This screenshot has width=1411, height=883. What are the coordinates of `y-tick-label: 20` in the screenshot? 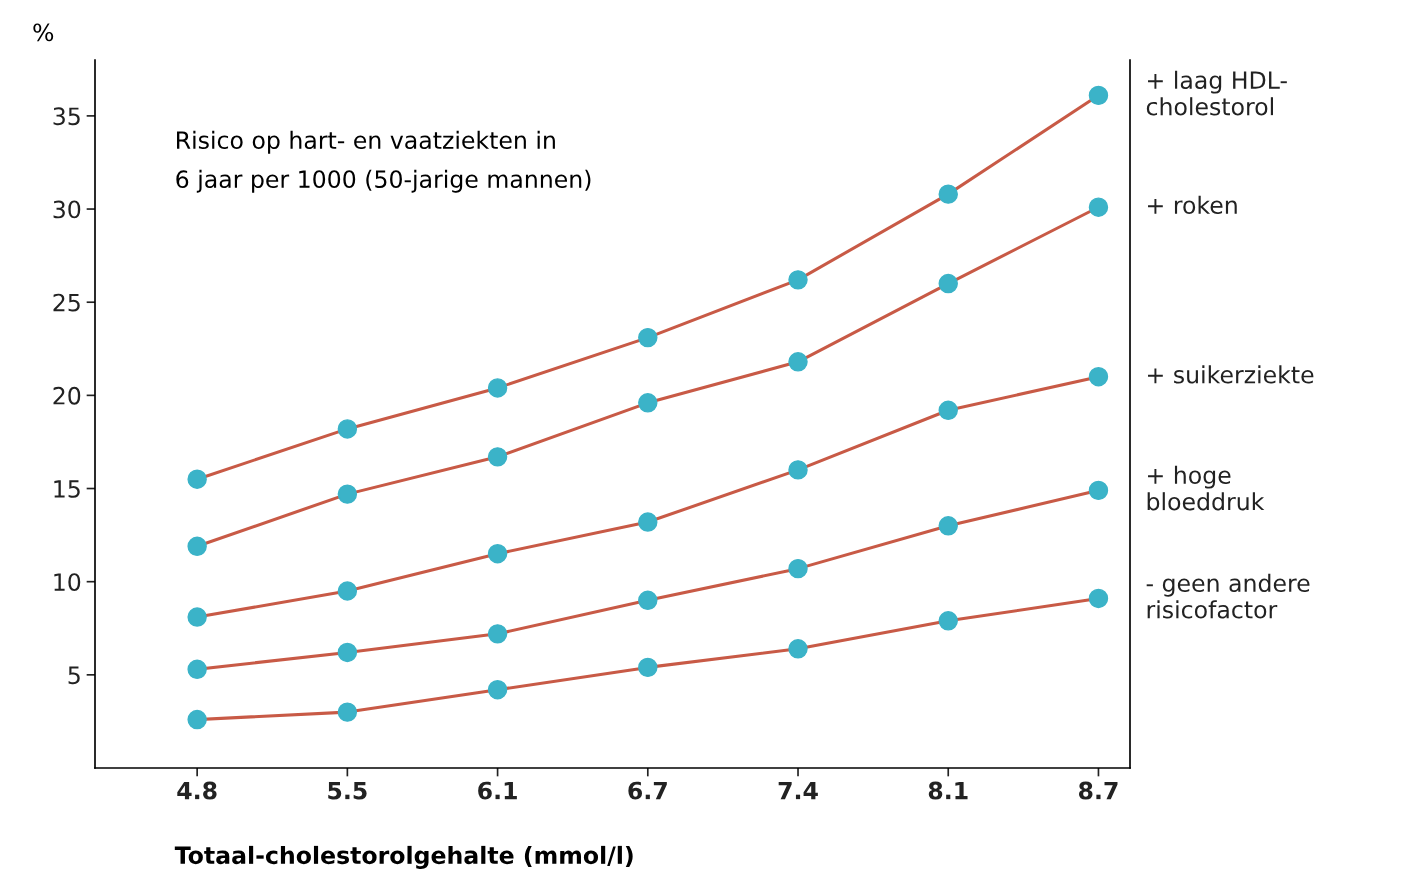 It's located at (67, 395).